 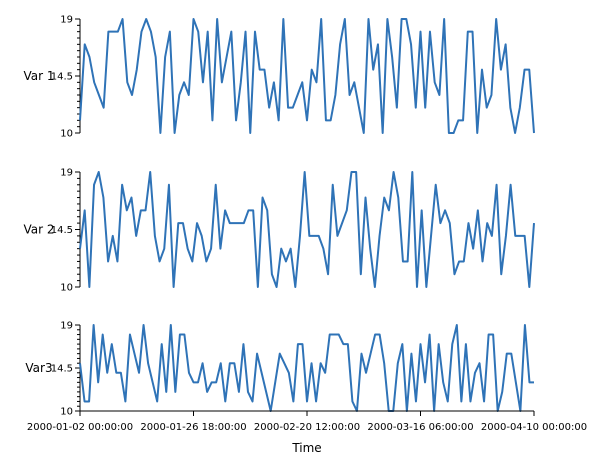 What do you see at coordinates (38, 230) in the screenshot?
I see `y-axis-label-2: Var 2` at bounding box center [38, 230].